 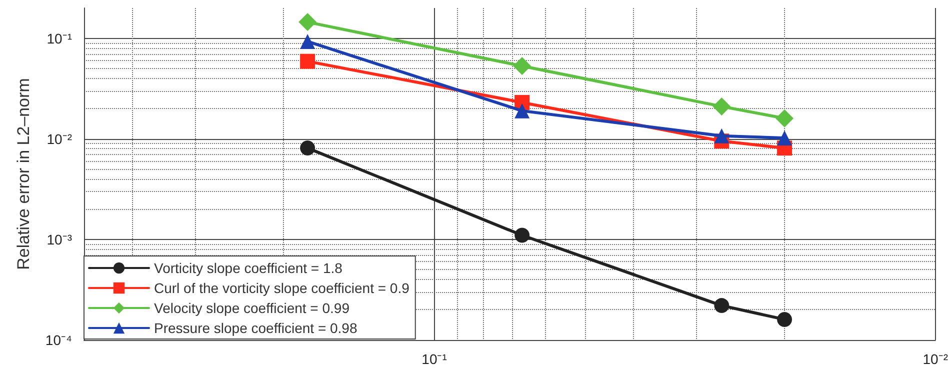 What do you see at coordinates (252, 308) in the screenshot?
I see `legend-label: Velocity slope coefficient = 0.99` at bounding box center [252, 308].